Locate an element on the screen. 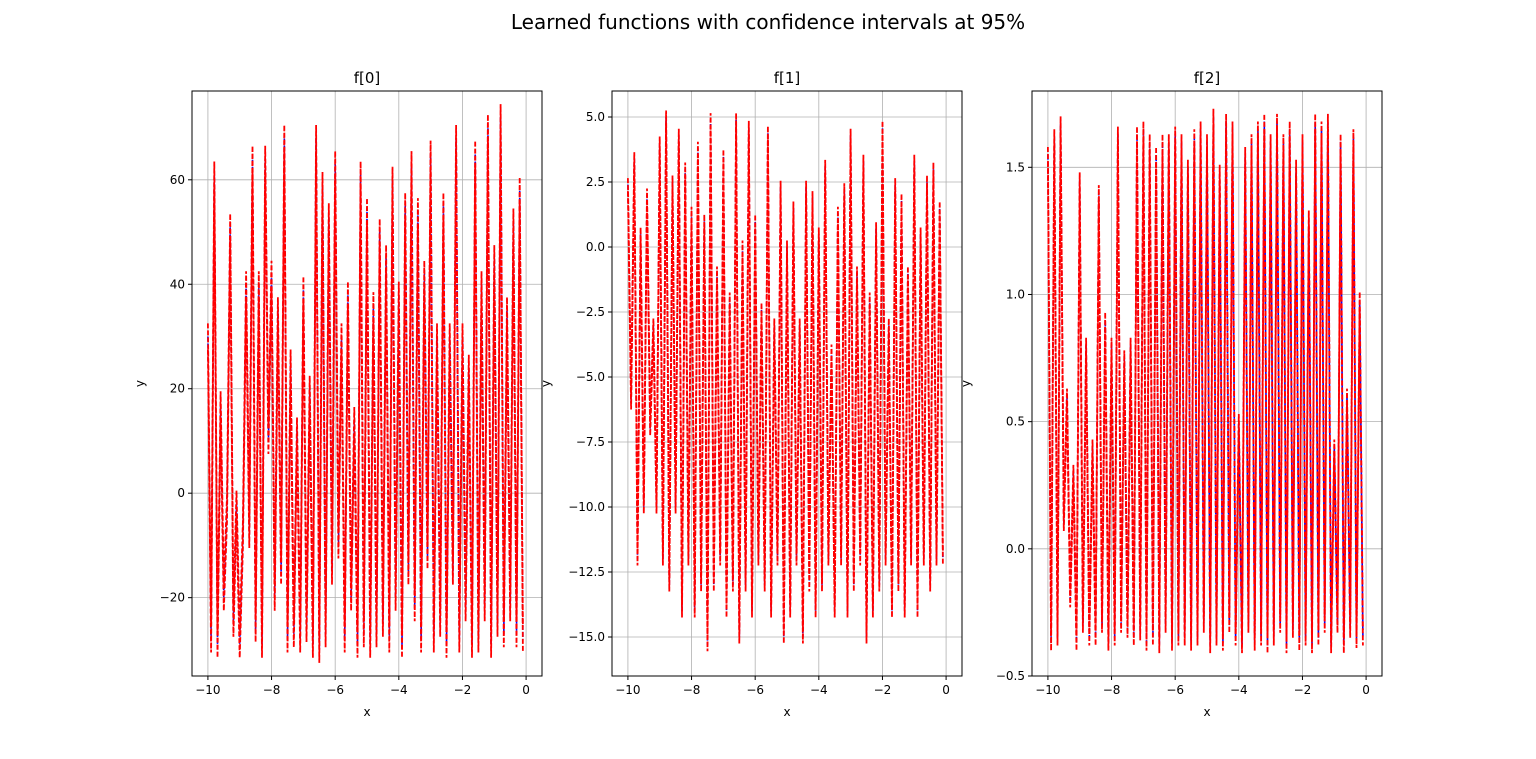 The width and height of the screenshot is (1536, 759). y-tick-label: 40 is located at coordinates (177, 284).